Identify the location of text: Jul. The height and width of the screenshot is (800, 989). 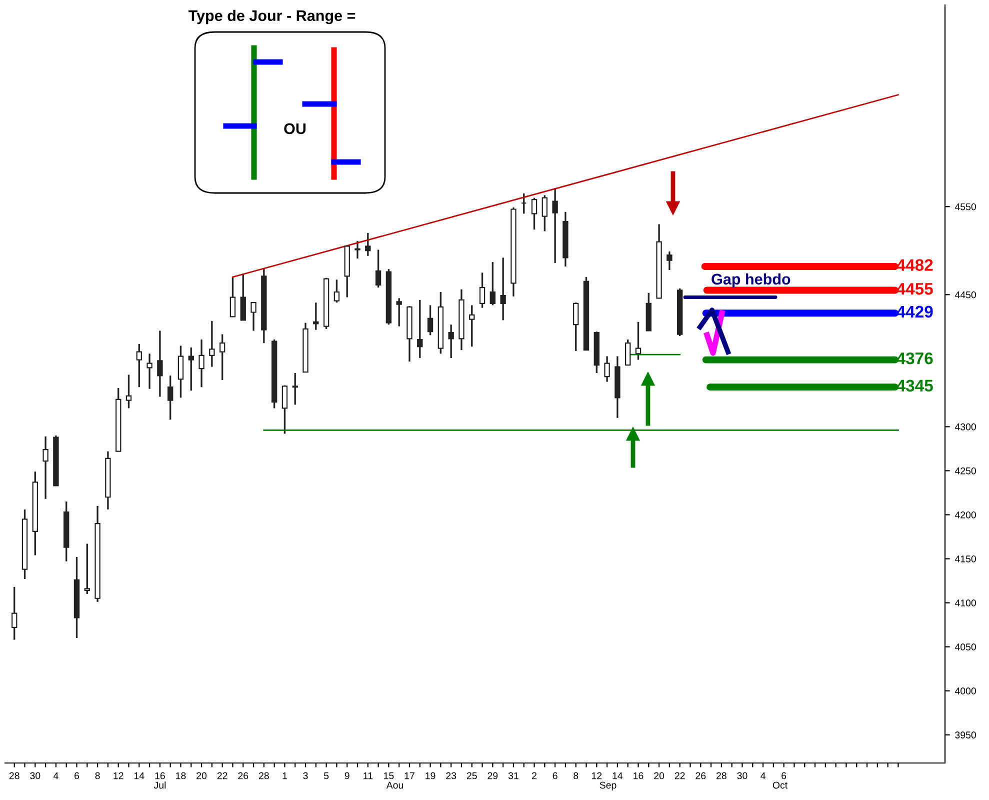
(160, 785).